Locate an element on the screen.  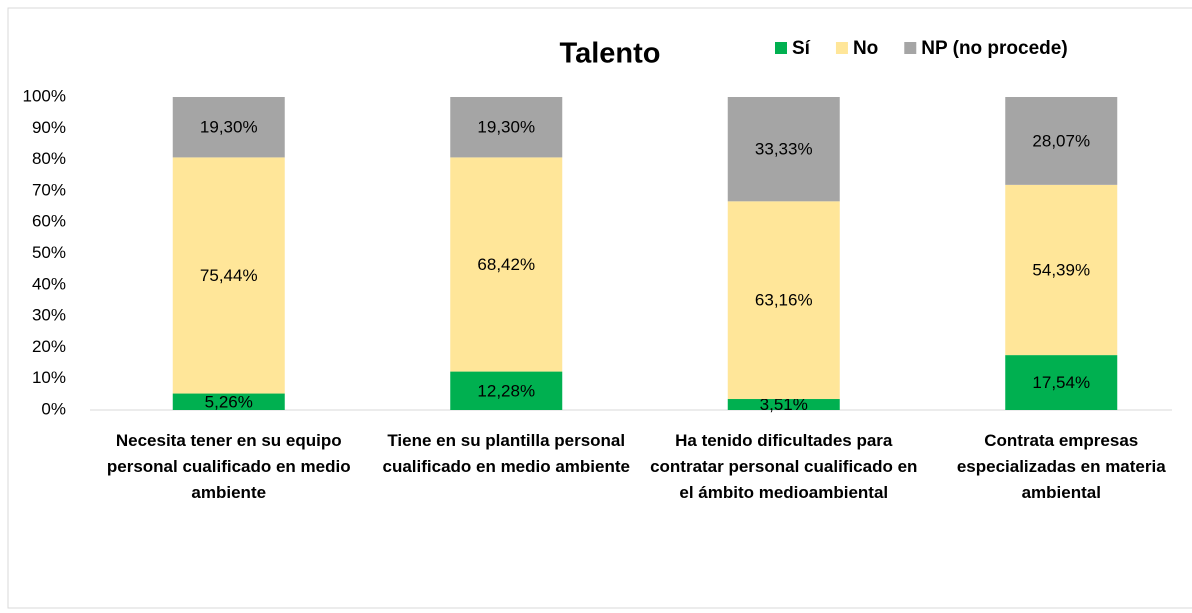
y-tick-label: 70% is located at coordinates (49, 189).